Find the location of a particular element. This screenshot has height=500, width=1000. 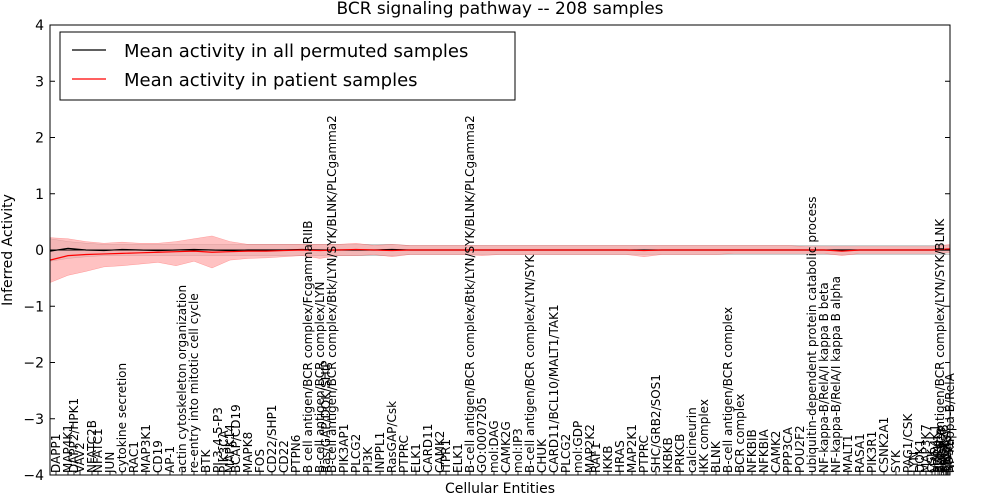

x-tick-label: SHC/GRB2/SOS1 is located at coordinates (656, 423).